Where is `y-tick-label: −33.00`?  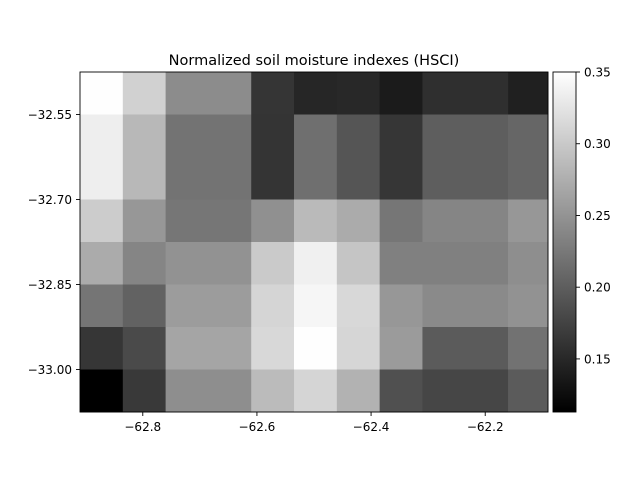 y-tick-label: −33.00 is located at coordinates (50, 370).